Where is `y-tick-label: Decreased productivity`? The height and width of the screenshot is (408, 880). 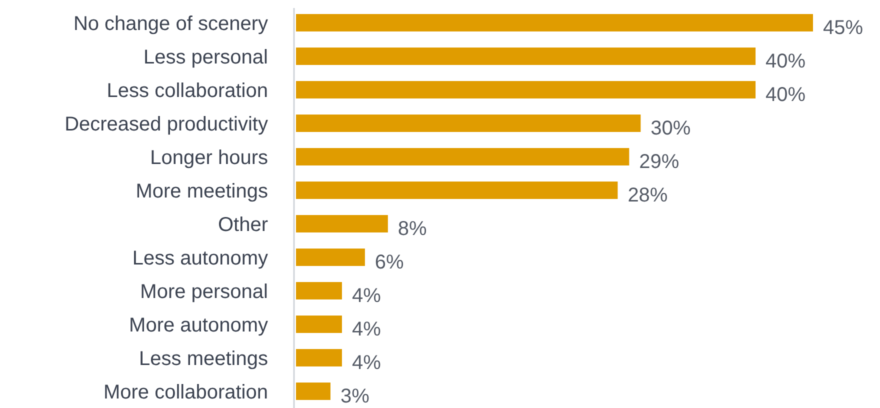
y-tick-label: Decreased productivity is located at coordinates (166, 124).